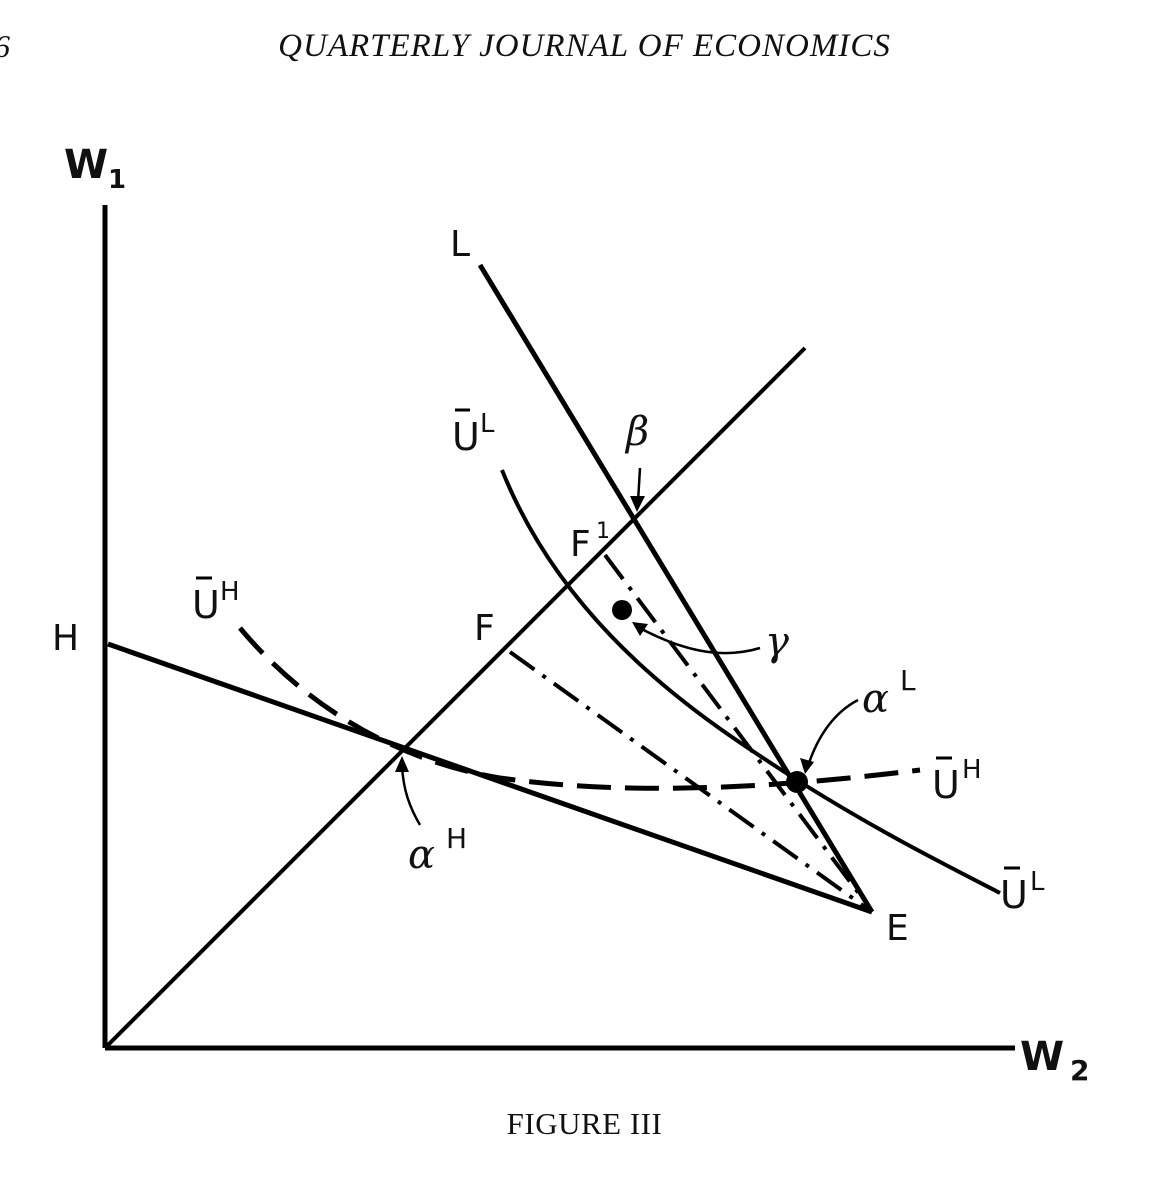 The height and width of the screenshot is (1200, 1169). Describe the element at coordinates (640, 629) in the screenshot. I see `gamma-arrowhead` at that location.